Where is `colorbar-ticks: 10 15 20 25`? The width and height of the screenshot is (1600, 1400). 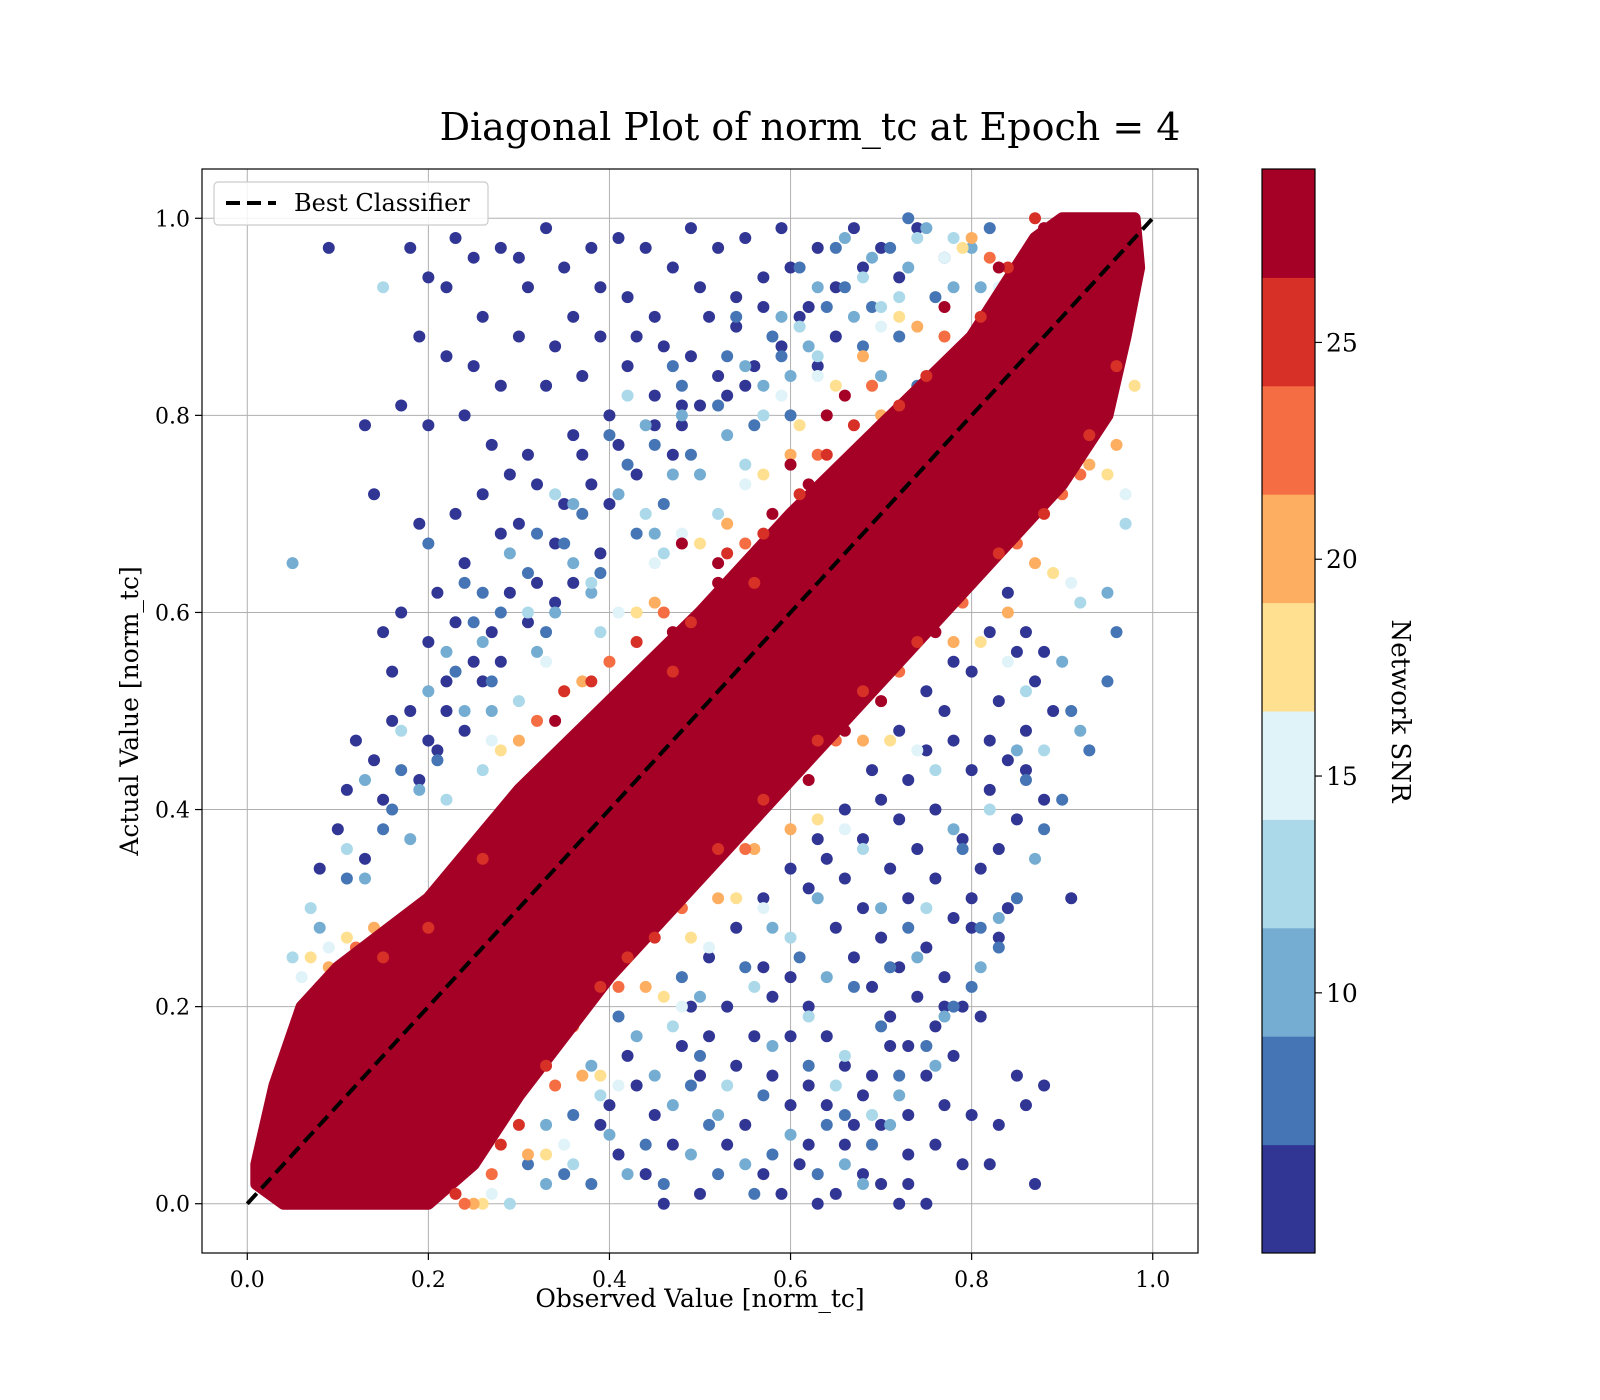
colorbar-ticks: 10 15 20 25 is located at coordinates (1336, 668).